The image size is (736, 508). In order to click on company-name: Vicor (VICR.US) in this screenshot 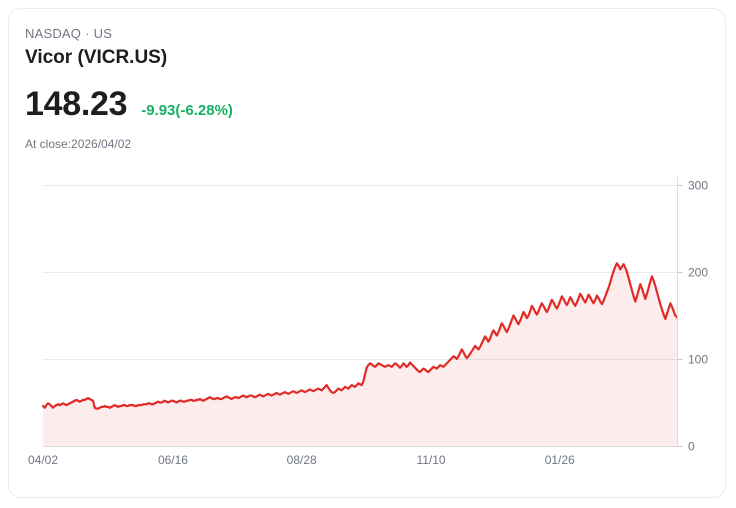, I will do `click(96, 57)`.